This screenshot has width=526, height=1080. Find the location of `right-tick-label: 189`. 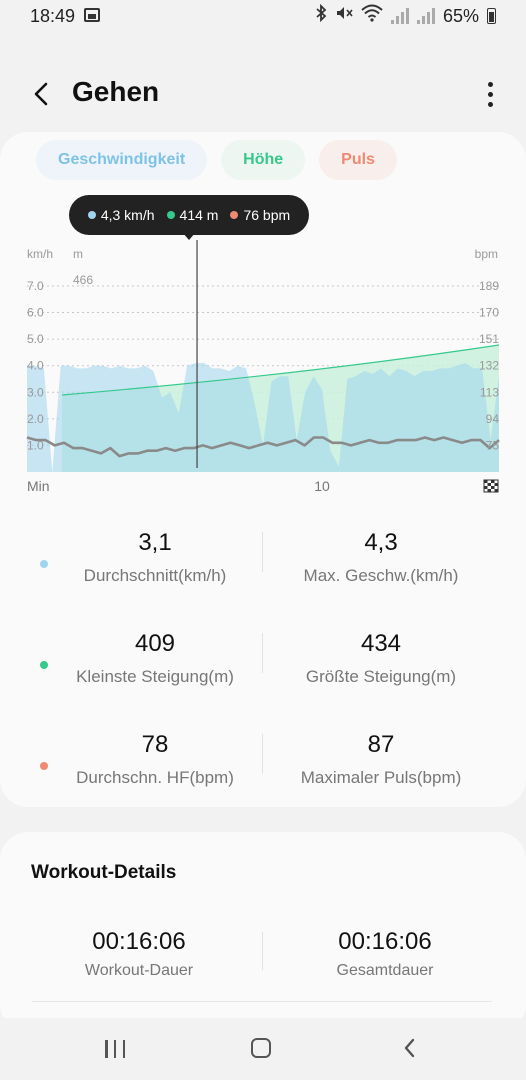

right-tick-label: 189 is located at coordinates (489, 286).